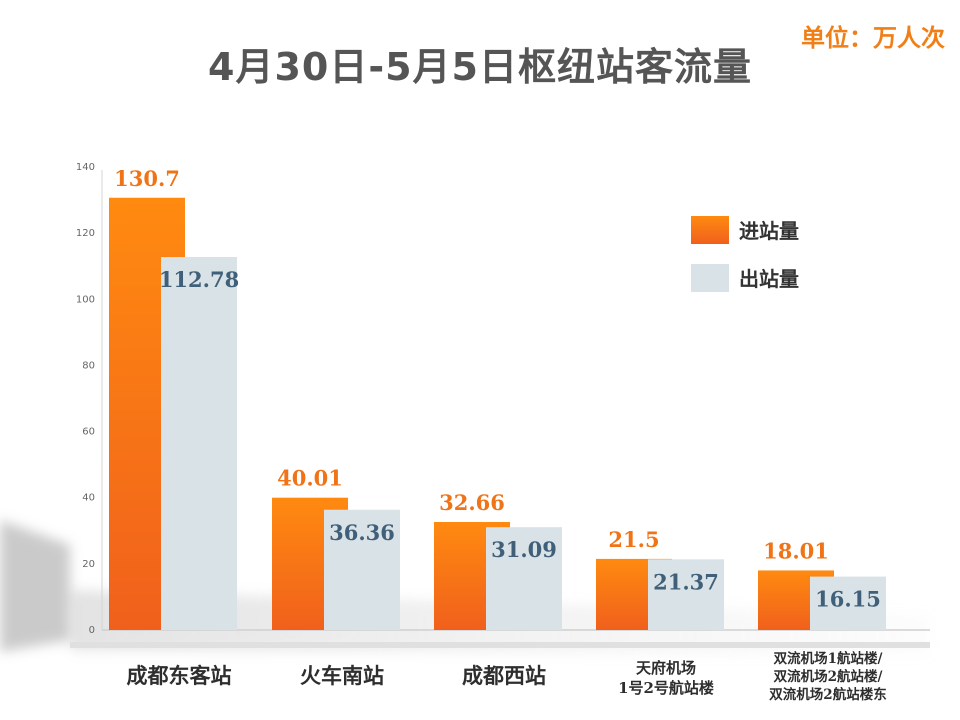  I want to click on legend-swatch-in, so click(710, 230).